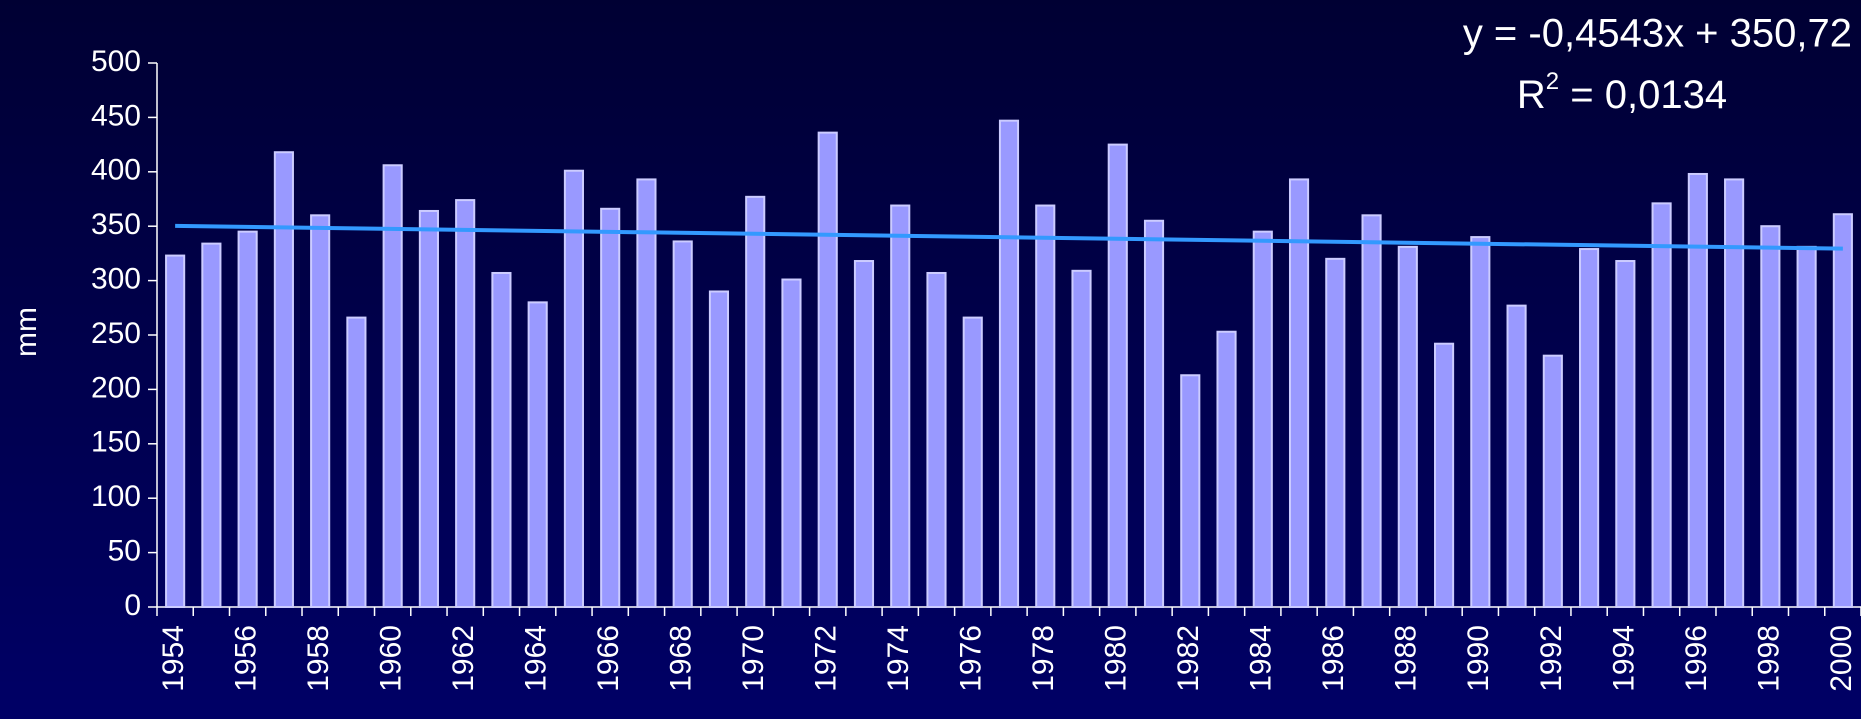 The height and width of the screenshot is (719, 1861). I want to click on x-tick-label: 1960, so click(391, 658).